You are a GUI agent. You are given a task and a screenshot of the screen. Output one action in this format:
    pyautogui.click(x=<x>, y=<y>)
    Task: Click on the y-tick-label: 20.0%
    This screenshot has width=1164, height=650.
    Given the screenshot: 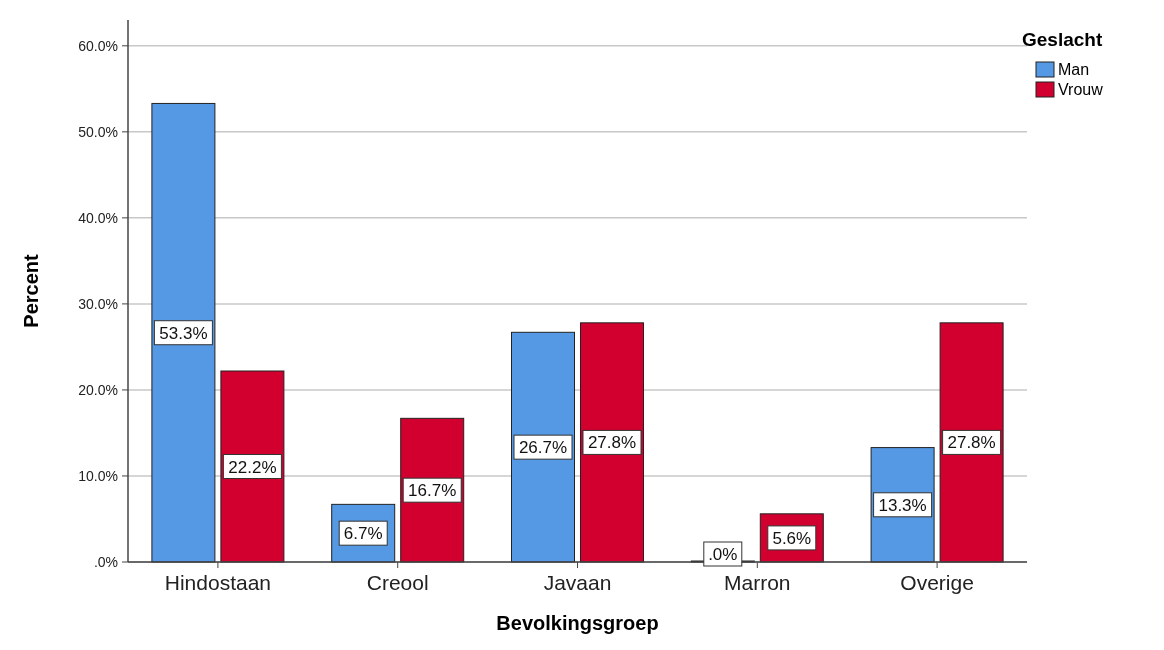 What is the action you would take?
    pyautogui.click(x=98, y=389)
    